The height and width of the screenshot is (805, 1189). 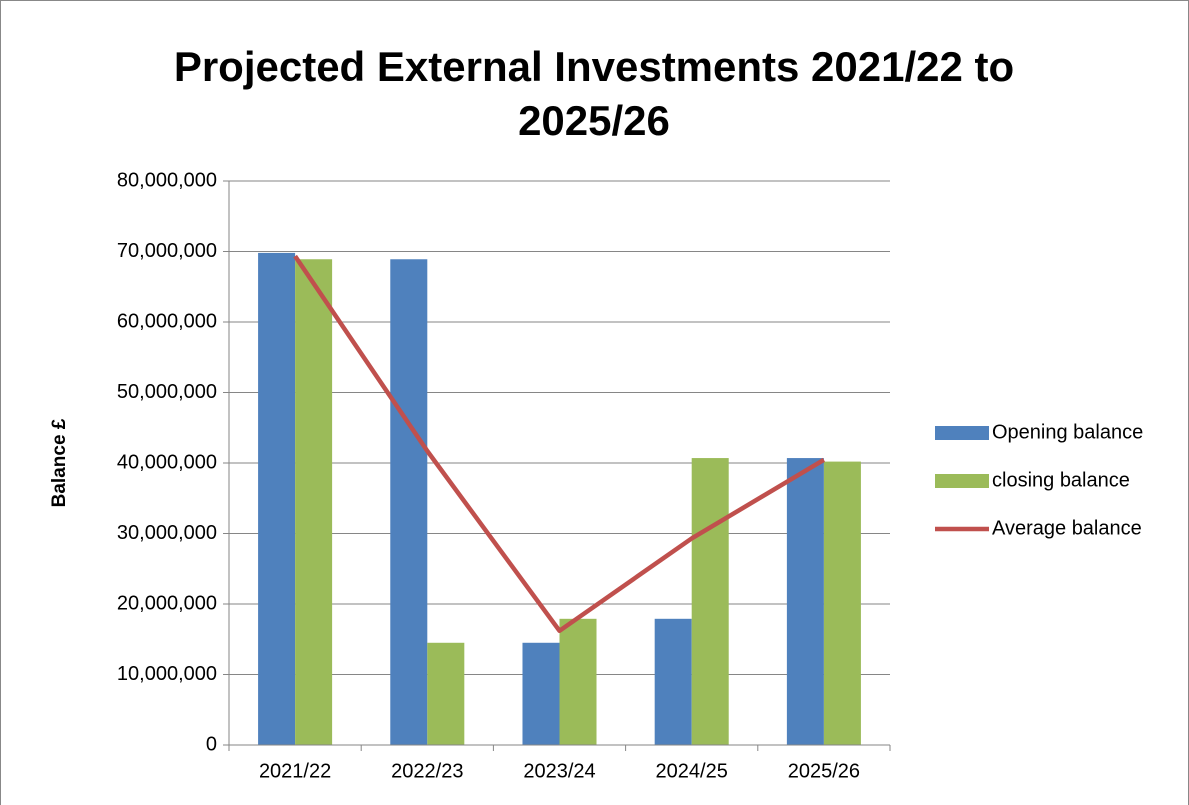 I want to click on y-tick-label: 30,000,000, so click(x=167, y=533).